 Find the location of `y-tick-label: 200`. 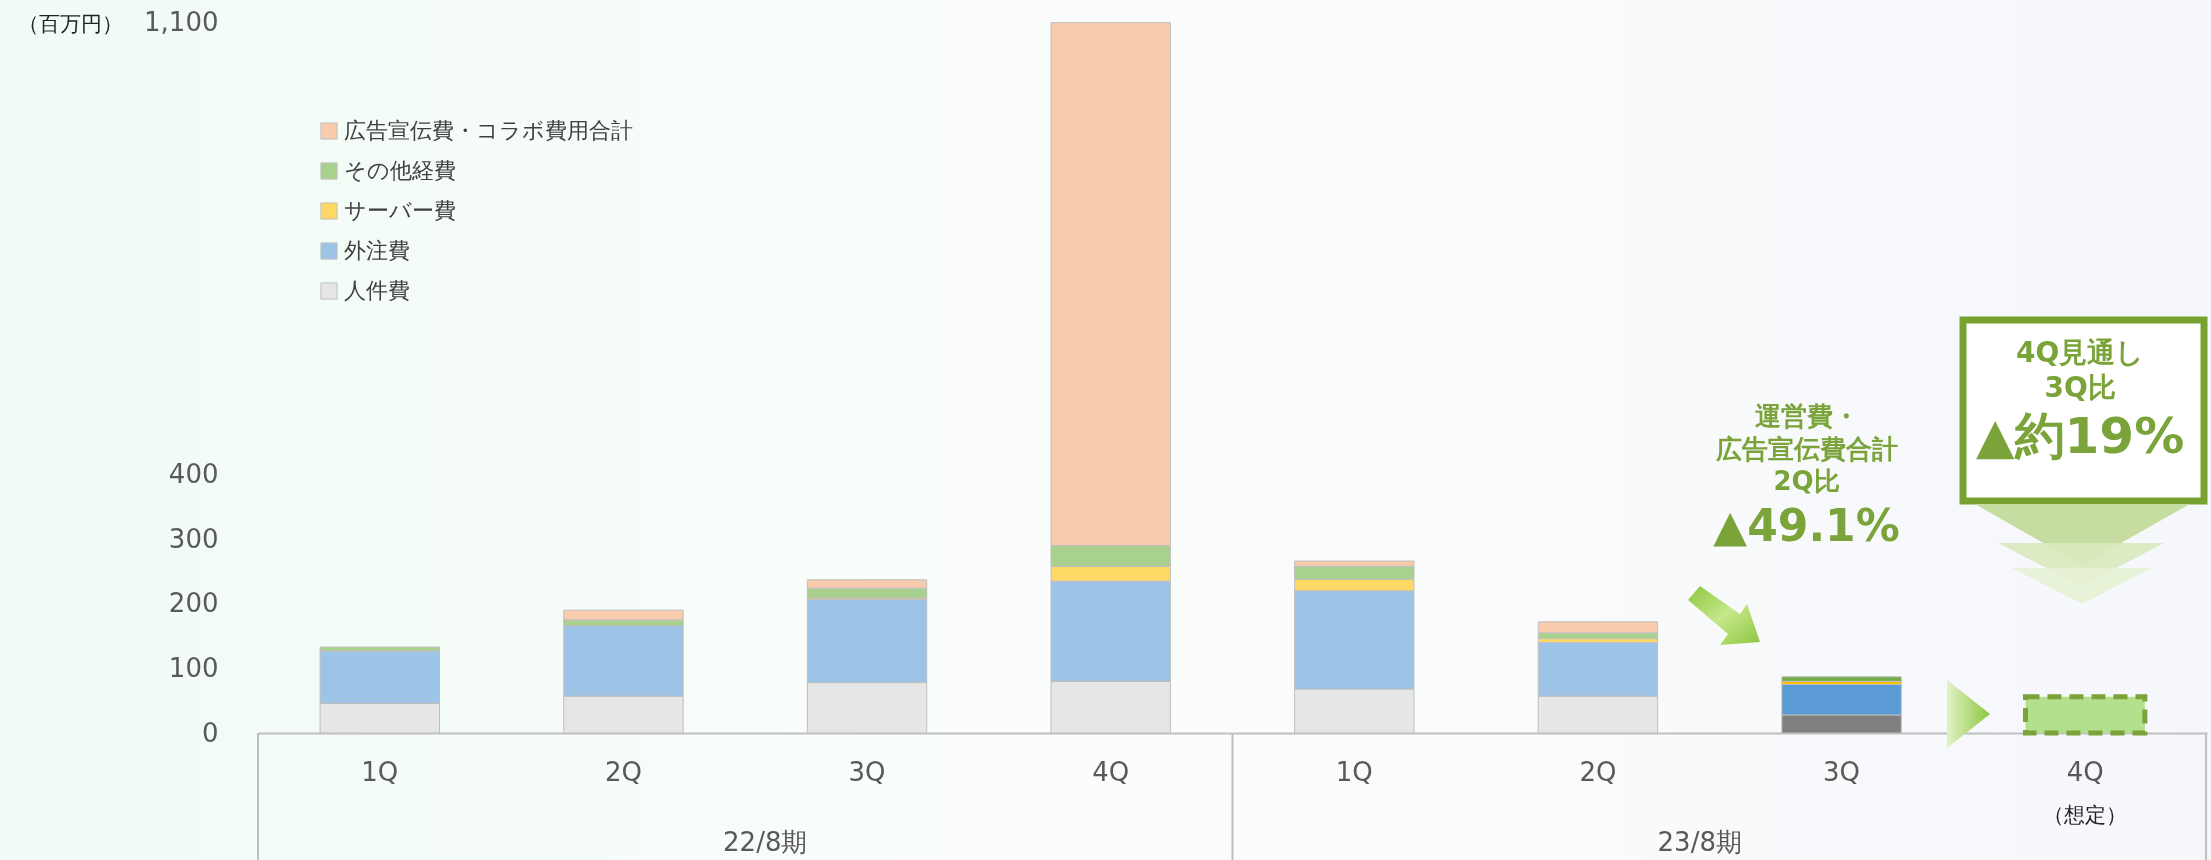

y-tick-label: 200 is located at coordinates (193, 603).